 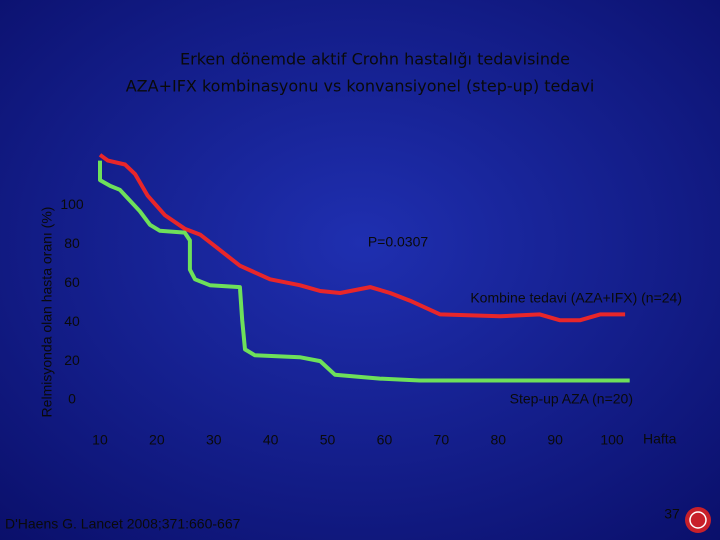 What do you see at coordinates (398, 242) in the screenshot?
I see `annotation: P=0.0307` at bounding box center [398, 242].